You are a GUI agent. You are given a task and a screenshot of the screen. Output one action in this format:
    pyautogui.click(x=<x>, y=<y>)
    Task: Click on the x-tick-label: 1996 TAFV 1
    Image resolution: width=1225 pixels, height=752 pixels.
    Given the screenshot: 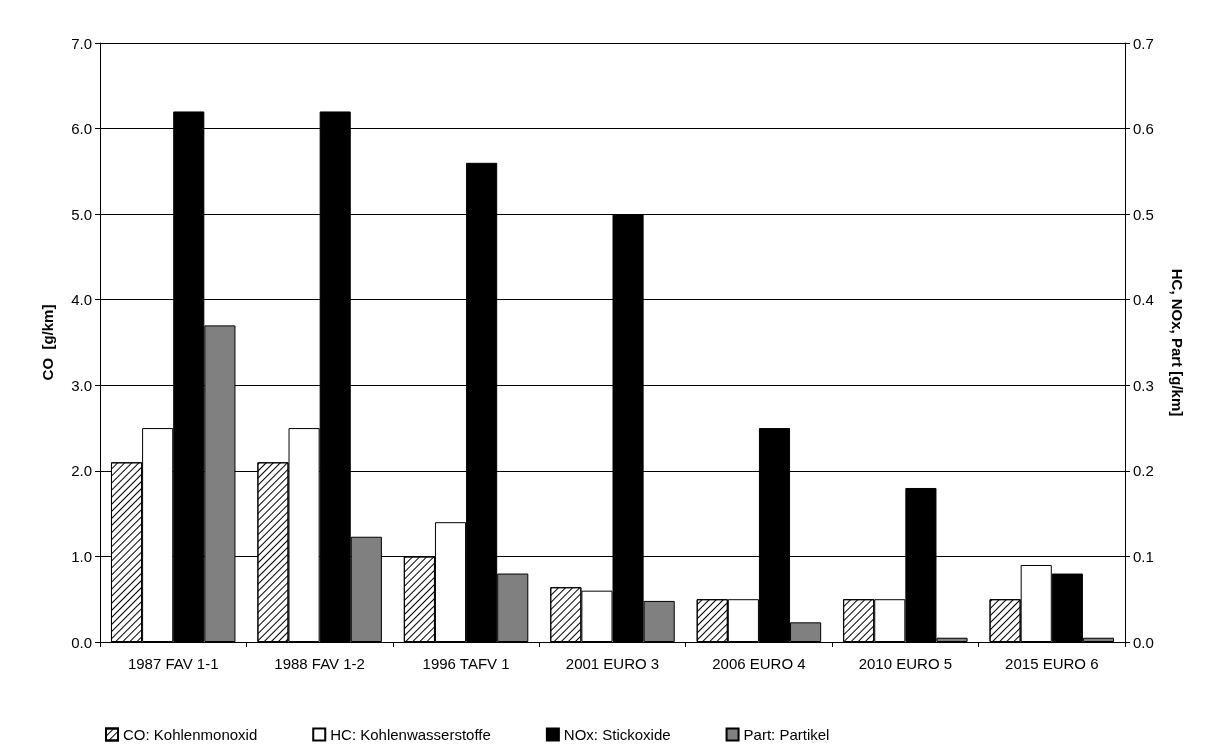 What is the action you would take?
    pyautogui.click(x=466, y=663)
    